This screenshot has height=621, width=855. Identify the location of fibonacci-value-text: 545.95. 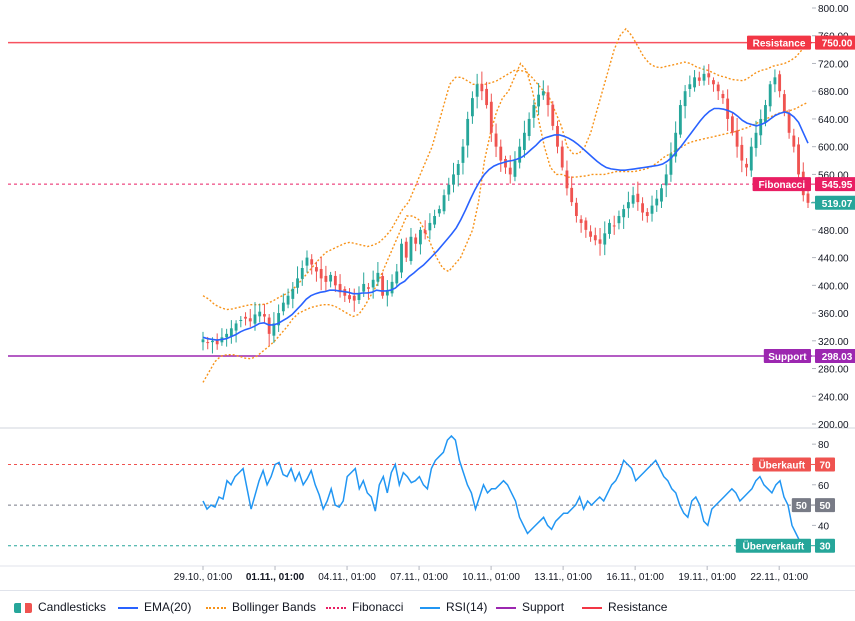
(837, 185).